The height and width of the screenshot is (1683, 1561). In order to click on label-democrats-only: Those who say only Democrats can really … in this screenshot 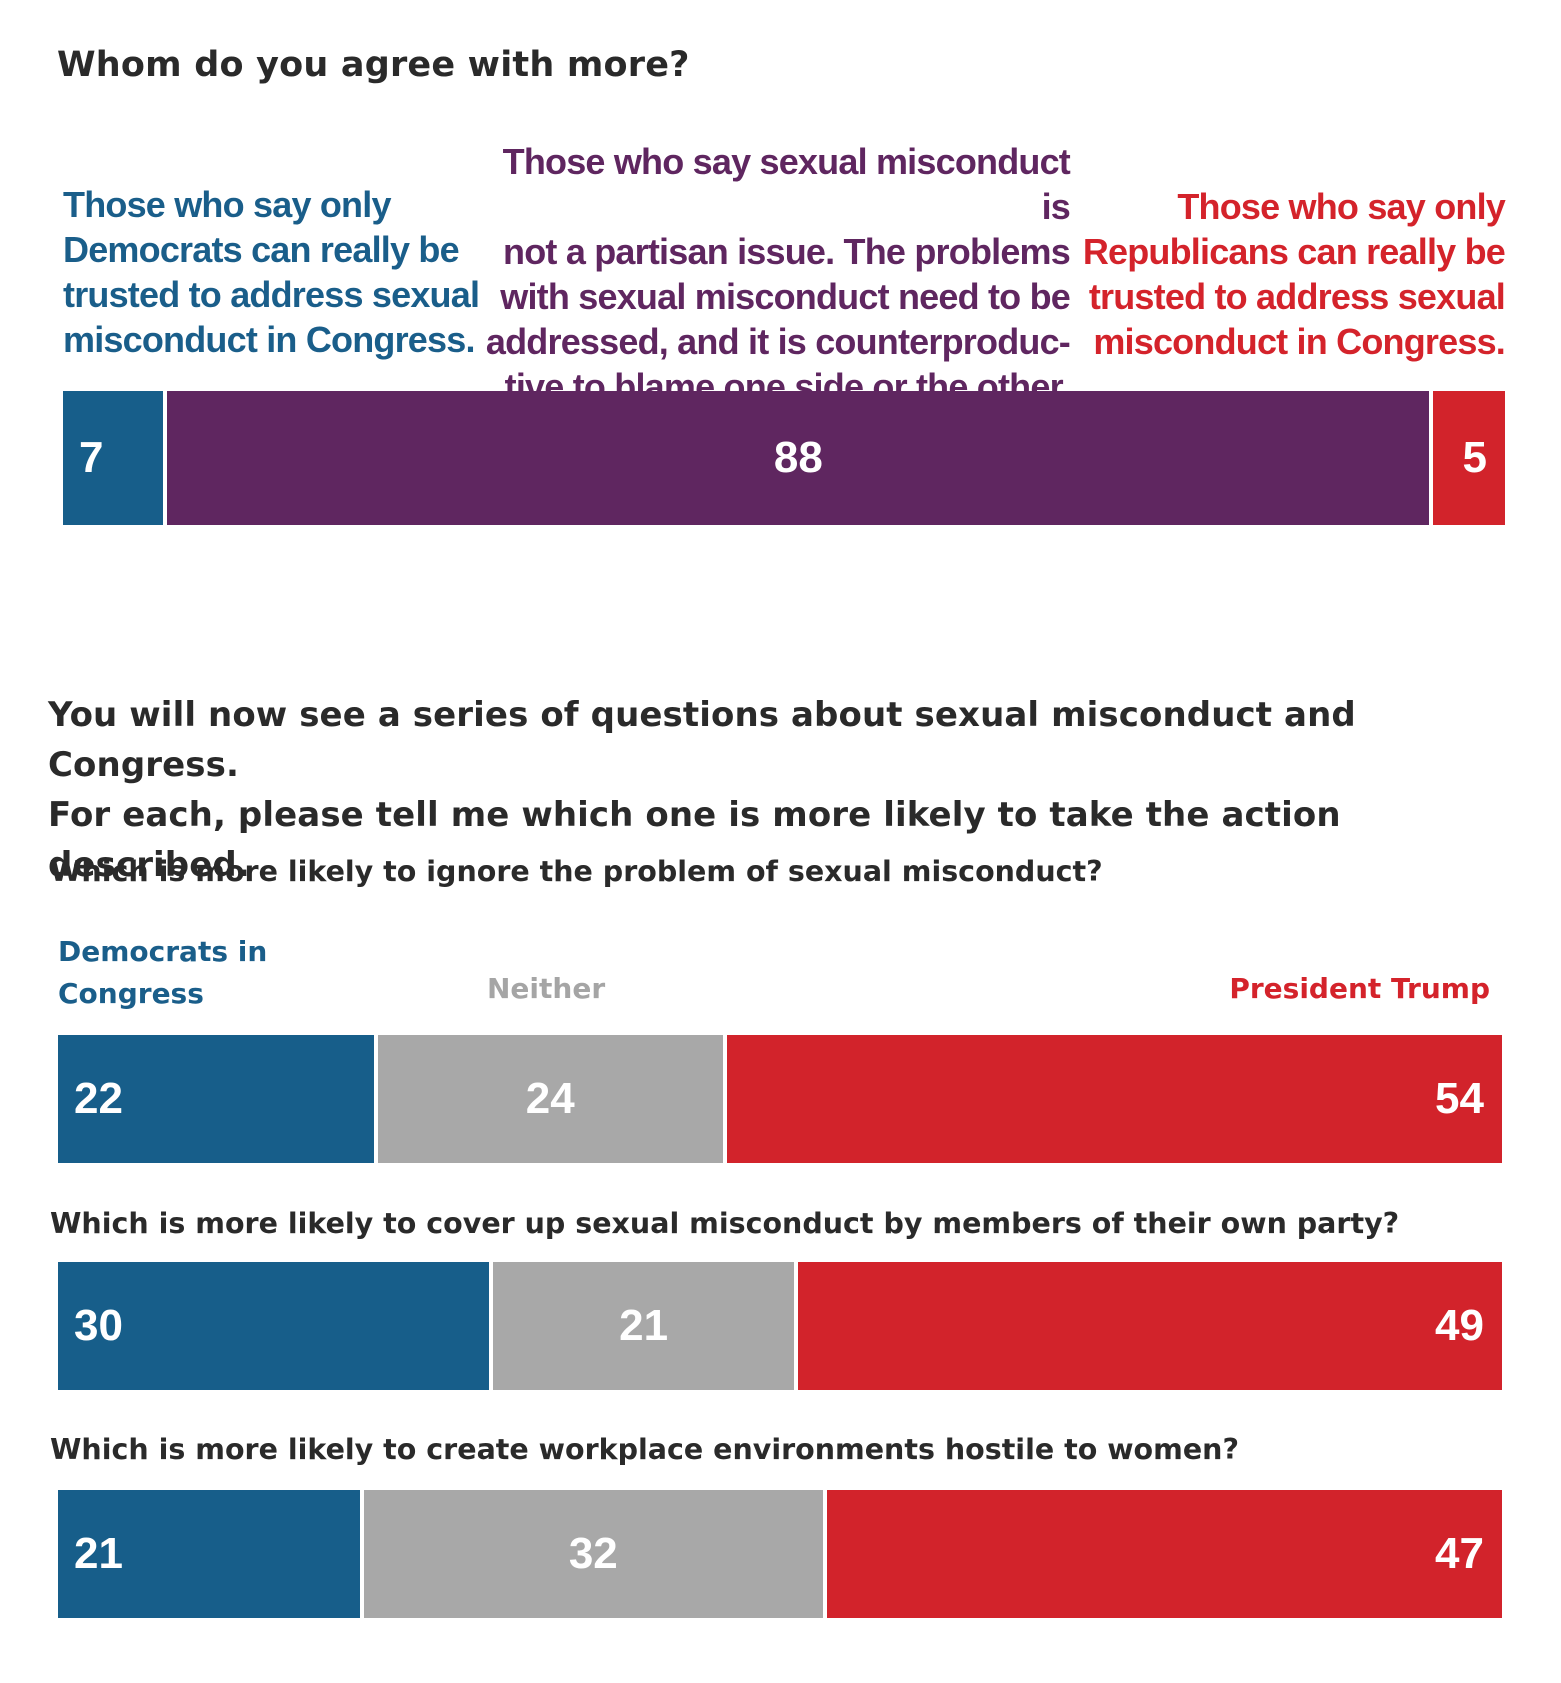, I will do `click(278, 272)`.